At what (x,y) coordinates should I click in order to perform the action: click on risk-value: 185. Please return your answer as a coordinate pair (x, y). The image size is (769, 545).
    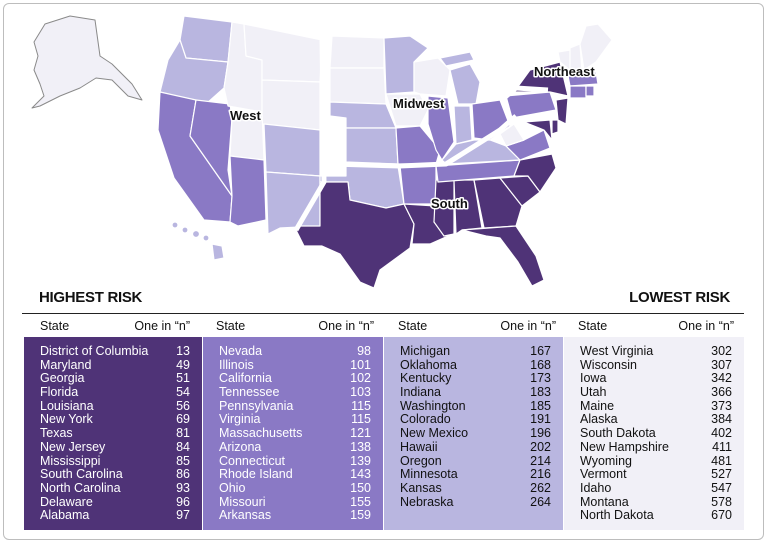
    Looking at the image, I should click on (540, 405).